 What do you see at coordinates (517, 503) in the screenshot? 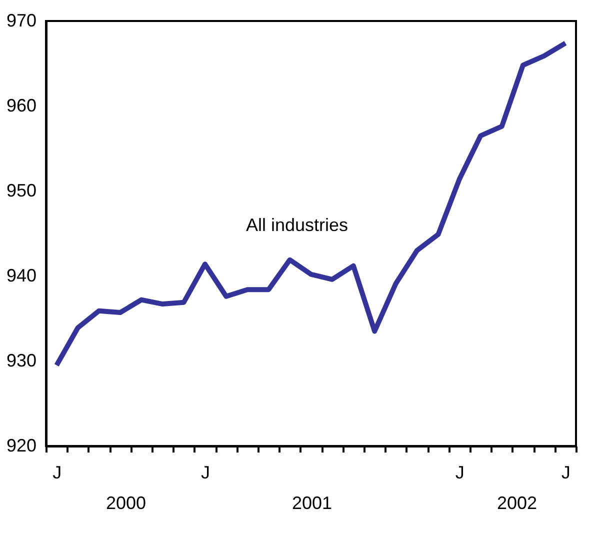
I see `text: 2002` at bounding box center [517, 503].